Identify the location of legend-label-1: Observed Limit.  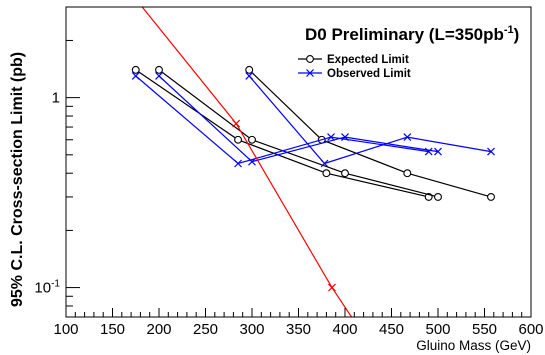
(369, 74).